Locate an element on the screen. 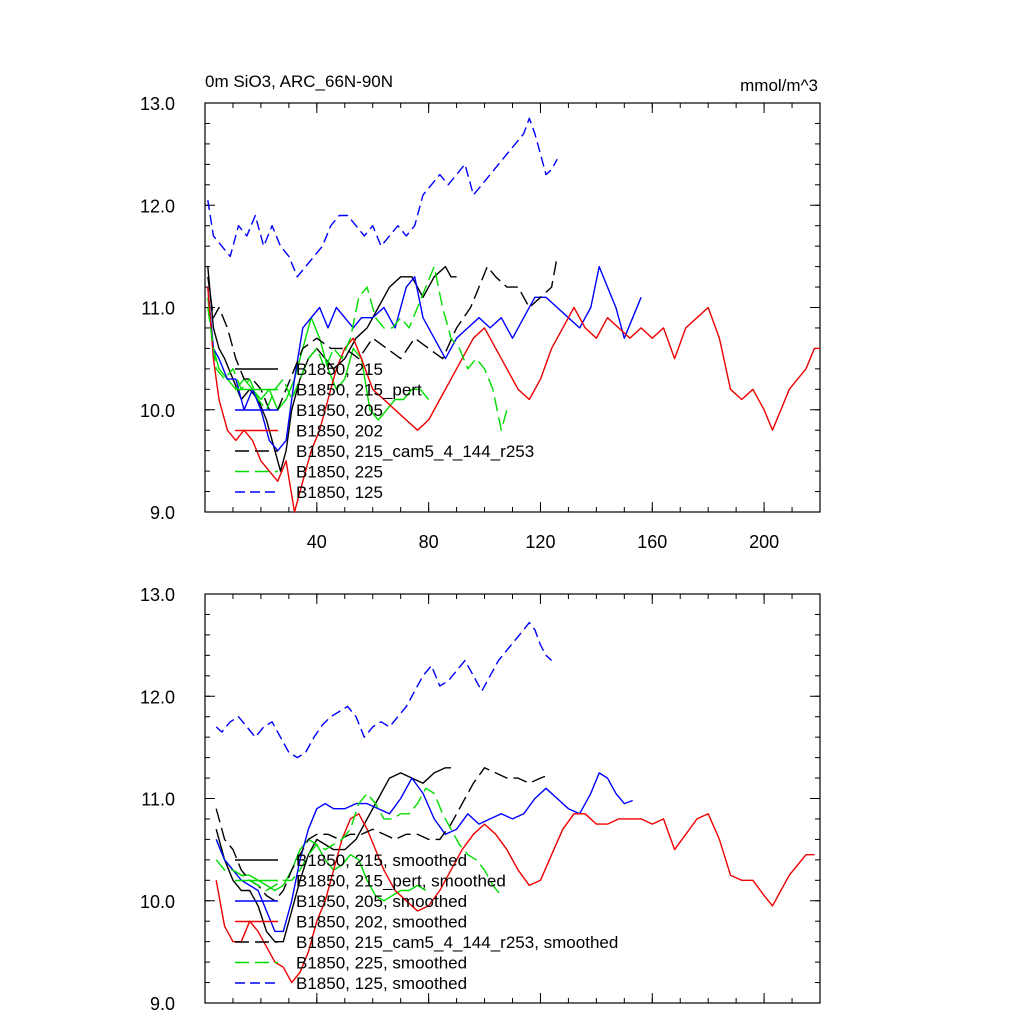 This screenshot has width=1024, height=1024. legend-label: B1850, 215 is located at coordinates (339, 369).